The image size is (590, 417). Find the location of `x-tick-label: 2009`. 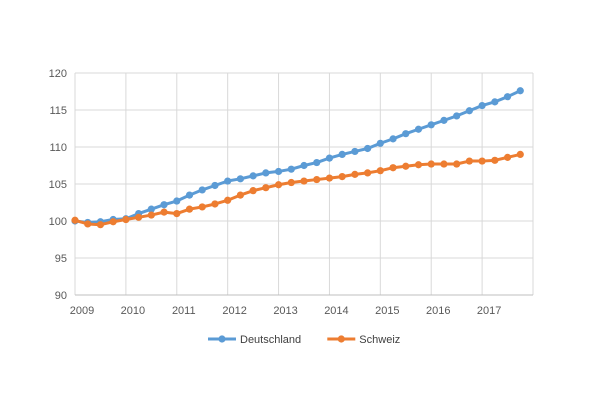

x-tick-label: 2009 is located at coordinates (82, 311).